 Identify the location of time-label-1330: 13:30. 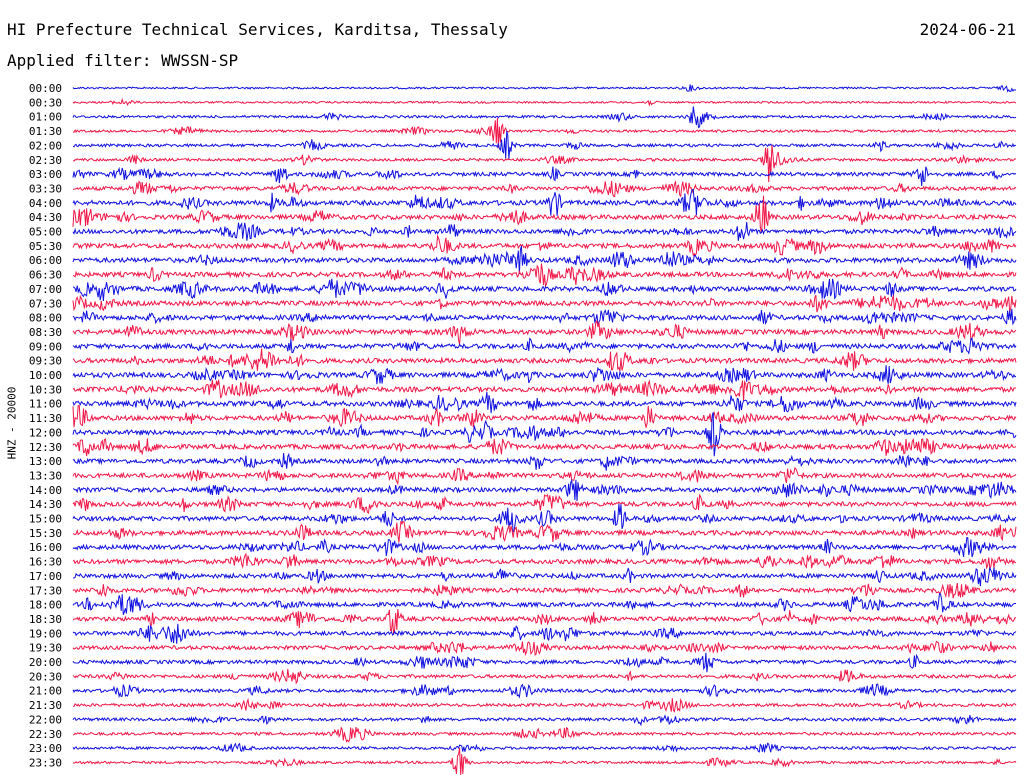
(45, 475).